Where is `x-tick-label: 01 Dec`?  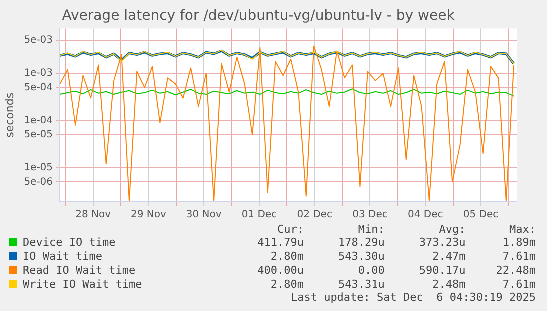 x-tick-label: 01 Dec is located at coordinates (260, 215).